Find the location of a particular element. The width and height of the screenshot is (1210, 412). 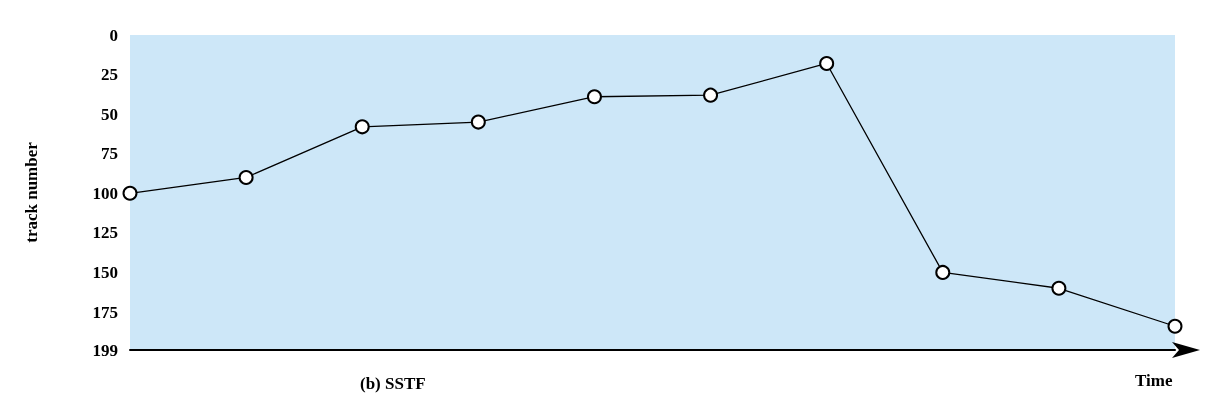

y-tick-label: 175 is located at coordinates (105, 312).